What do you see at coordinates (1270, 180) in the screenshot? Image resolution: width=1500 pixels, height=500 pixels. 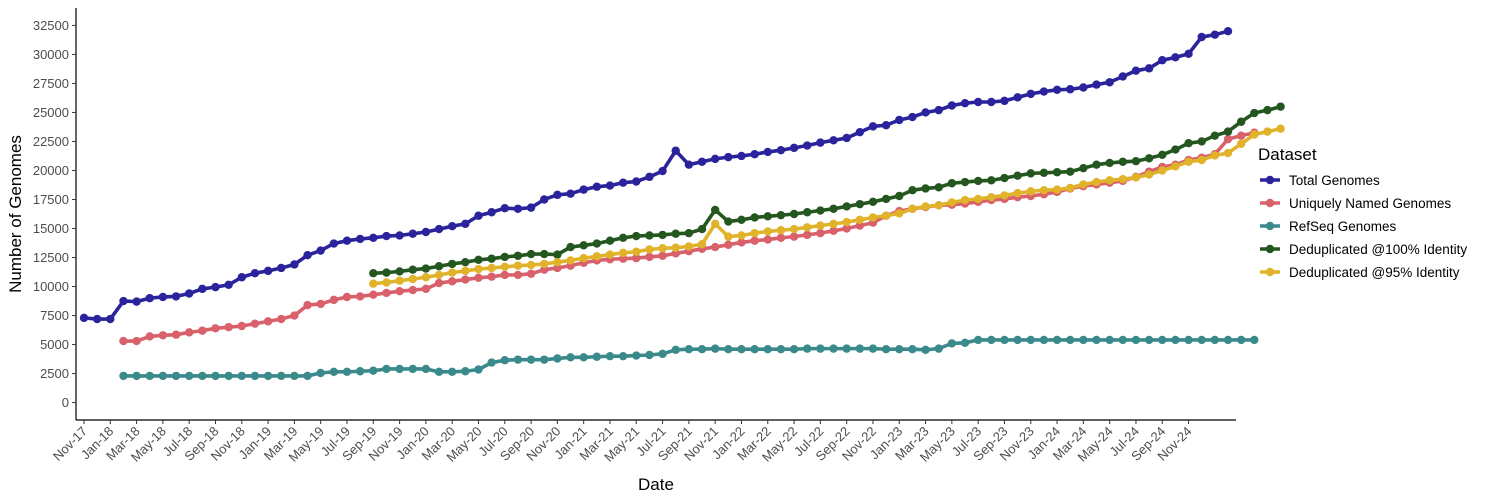 I see `legend-swatch-point` at bounding box center [1270, 180].